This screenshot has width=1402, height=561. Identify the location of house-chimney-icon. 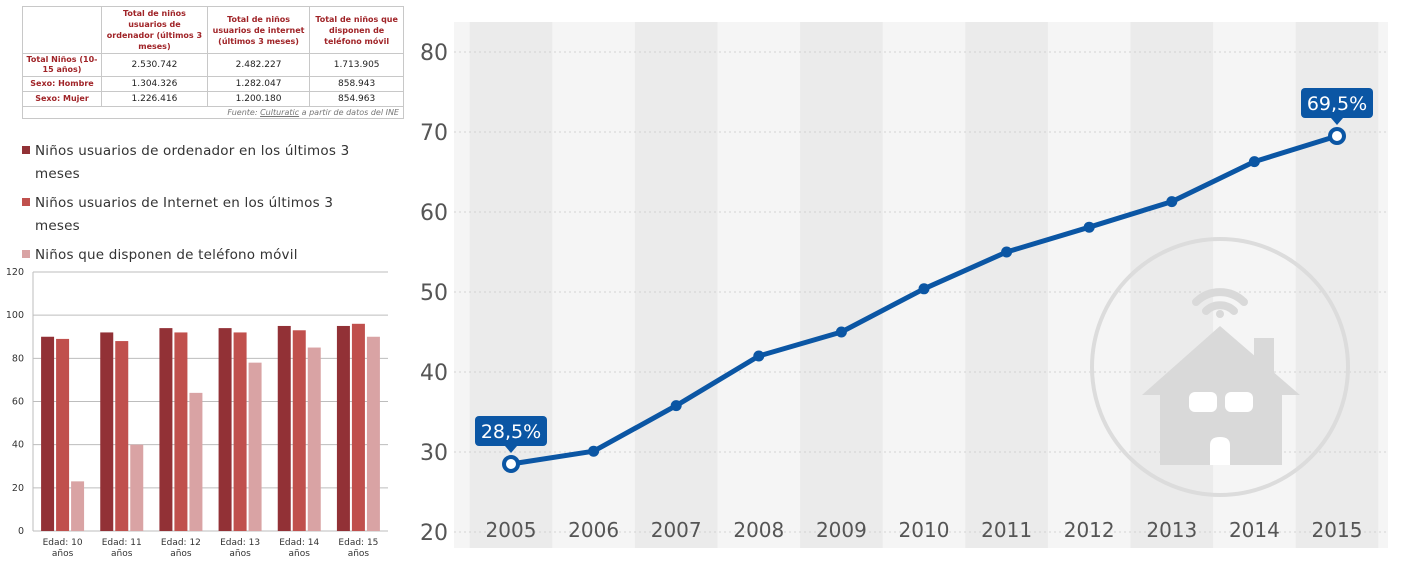
(1264, 358).